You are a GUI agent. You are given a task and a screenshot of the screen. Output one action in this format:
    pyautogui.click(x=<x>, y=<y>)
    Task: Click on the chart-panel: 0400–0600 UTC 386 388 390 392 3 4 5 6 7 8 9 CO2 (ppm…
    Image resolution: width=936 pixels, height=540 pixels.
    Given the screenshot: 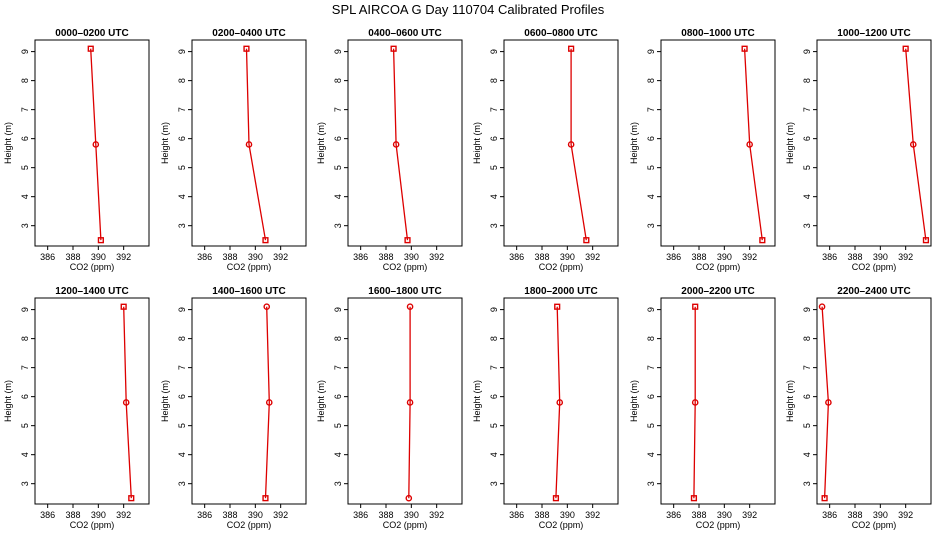 What is the action you would take?
    pyautogui.click(x=389, y=150)
    